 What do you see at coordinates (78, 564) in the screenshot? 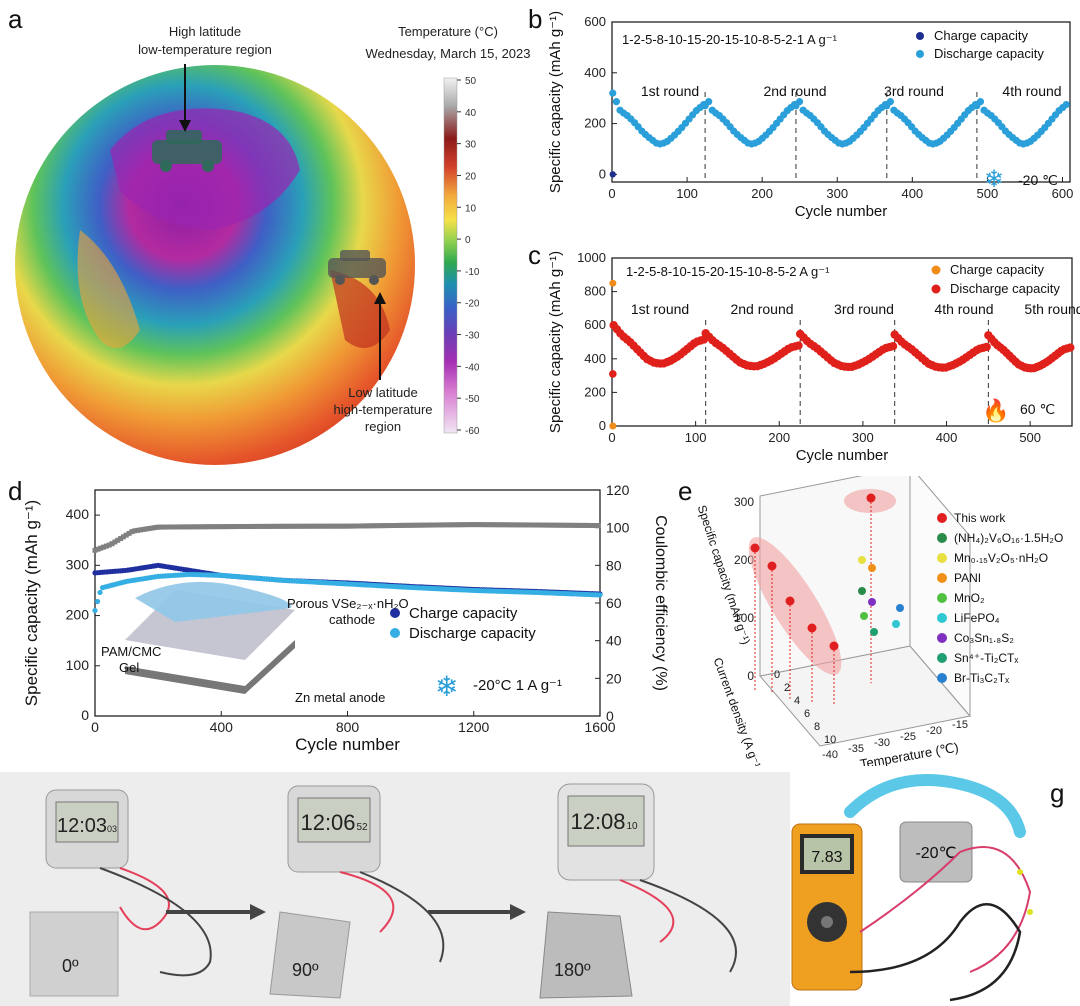
I see `y-tick-label: 300` at bounding box center [78, 564].